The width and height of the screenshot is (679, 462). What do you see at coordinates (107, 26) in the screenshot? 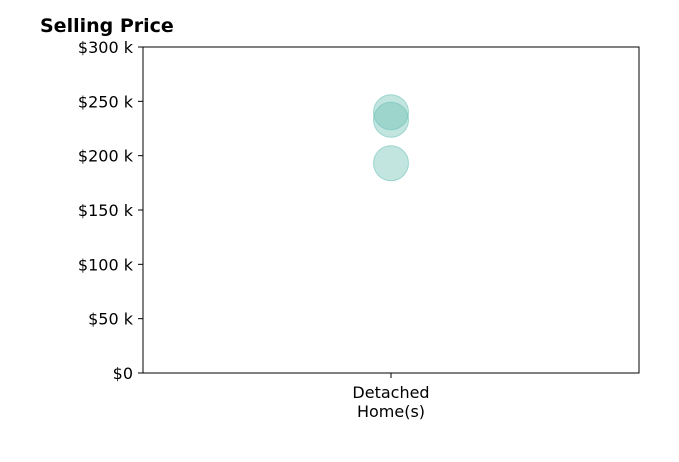
I see `chart-title: Selling Price` at bounding box center [107, 26].